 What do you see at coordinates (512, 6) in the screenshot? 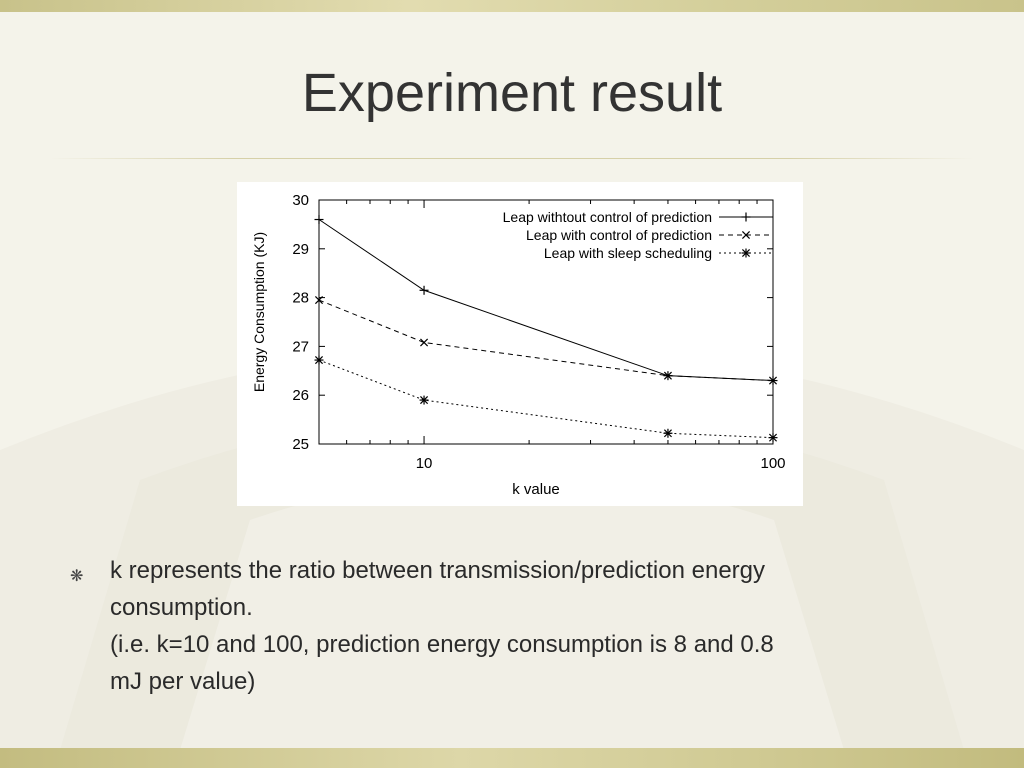
I see `top-accent-bar` at bounding box center [512, 6].